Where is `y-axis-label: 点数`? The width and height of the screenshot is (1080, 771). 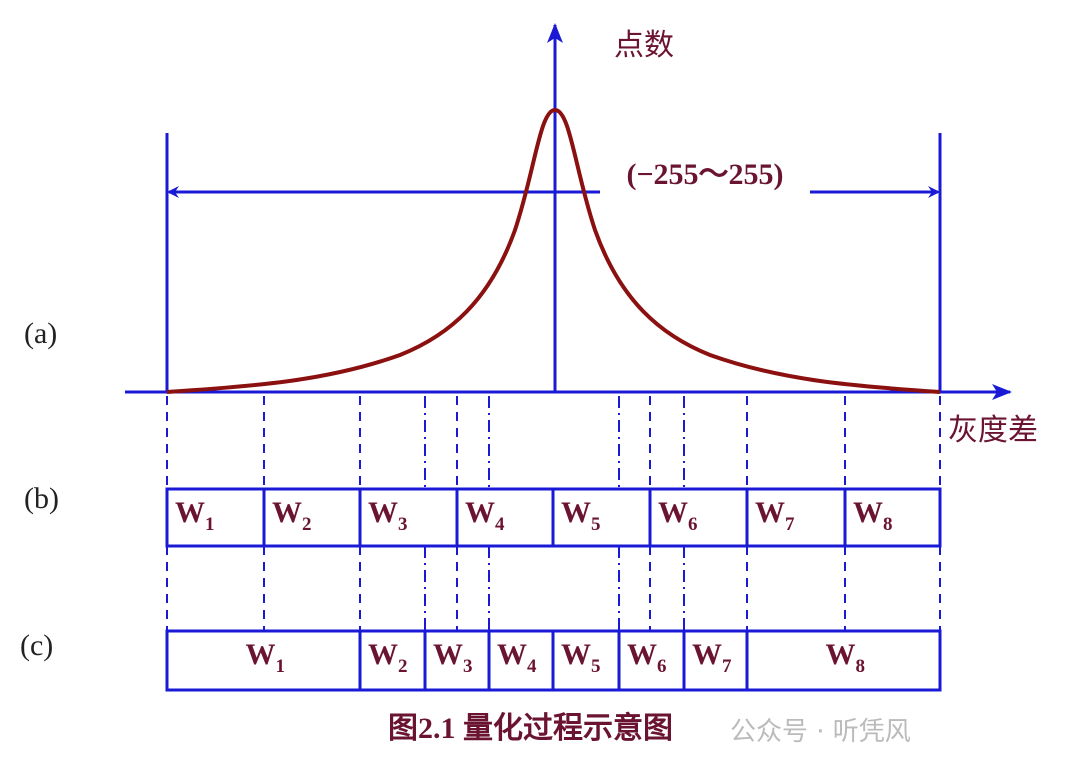
y-axis-label: 点数 is located at coordinates (644, 45).